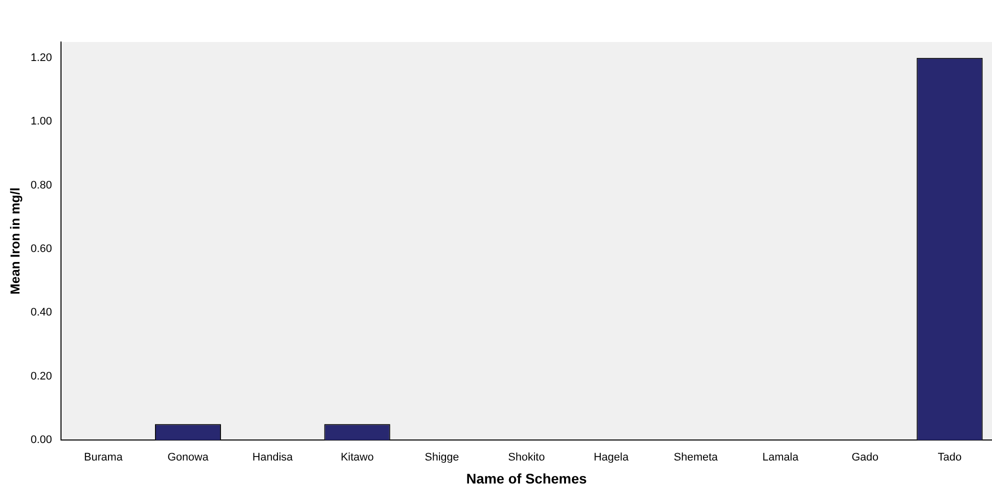 The height and width of the screenshot is (496, 992). What do you see at coordinates (950, 458) in the screenshot?
I see `x-tick-label: Tado` at bounding box center [950, 458].